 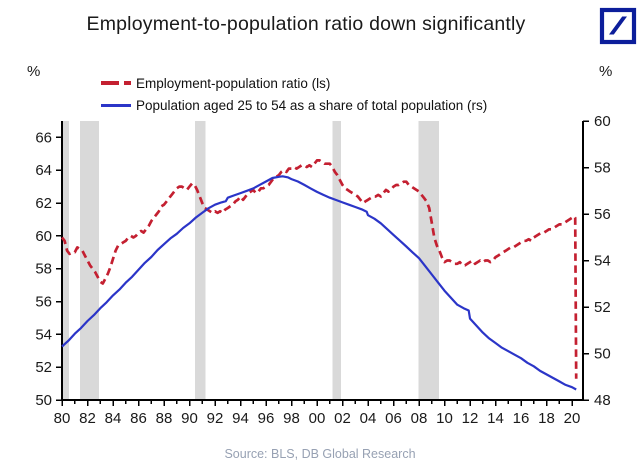 I want to click on x-axis-tick-label: 16, so click(x=521, y=418).